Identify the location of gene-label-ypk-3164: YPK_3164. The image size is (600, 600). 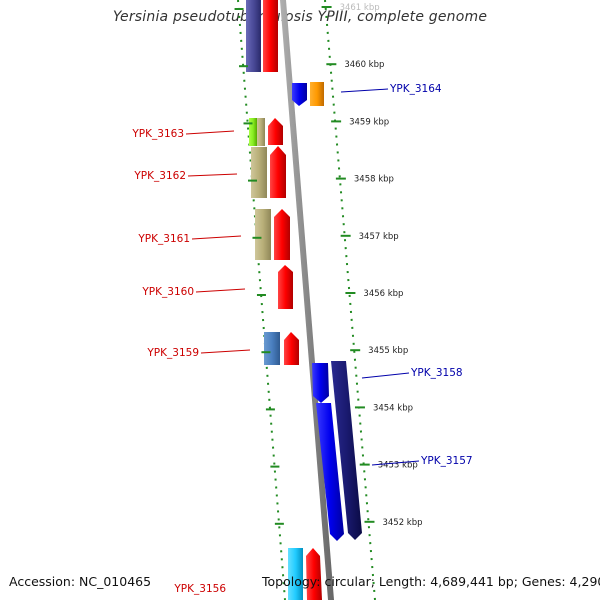
(415, 89).